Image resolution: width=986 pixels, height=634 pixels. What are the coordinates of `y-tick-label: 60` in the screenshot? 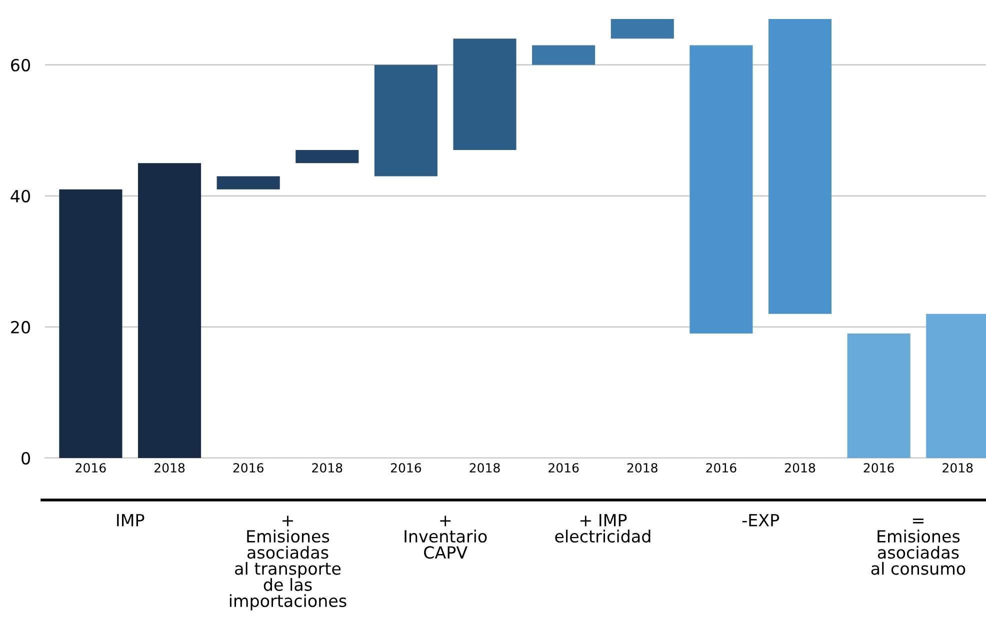 It's located at (20, 65).